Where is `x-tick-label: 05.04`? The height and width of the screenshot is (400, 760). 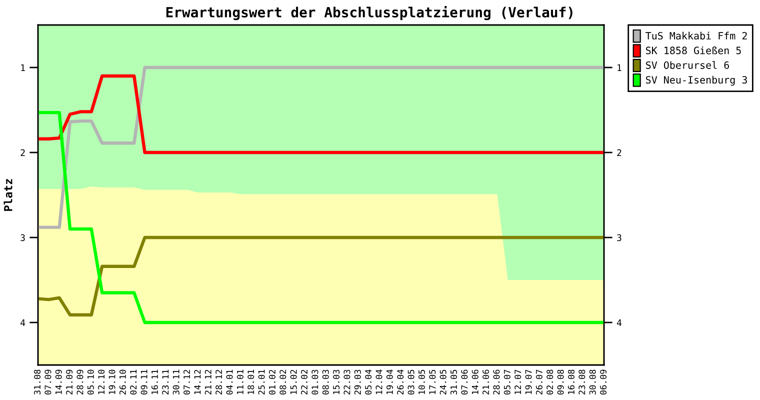
x-tick-label: 05.04 is located at coordinates (368, 382).